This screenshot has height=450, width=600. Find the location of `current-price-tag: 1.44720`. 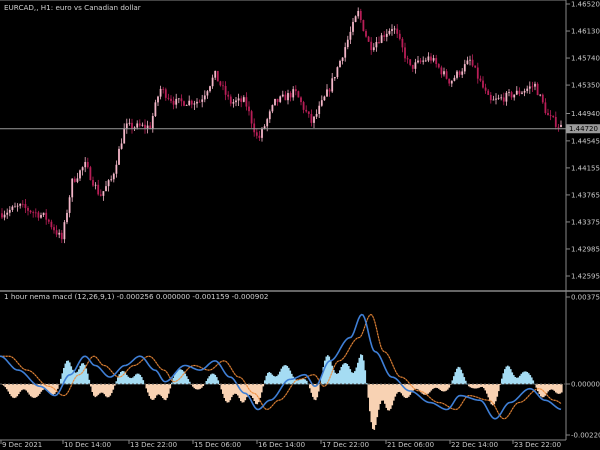

current-price-tag: 1.44720 is located at coordinates (583, 129).